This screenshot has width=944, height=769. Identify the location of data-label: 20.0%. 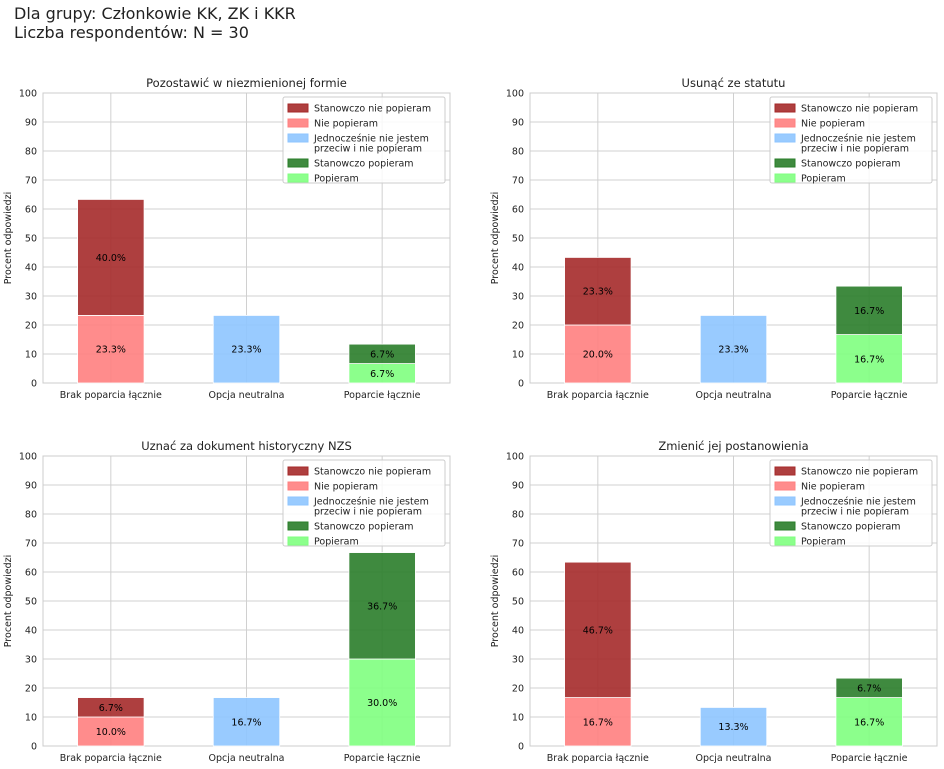
(598, 355).